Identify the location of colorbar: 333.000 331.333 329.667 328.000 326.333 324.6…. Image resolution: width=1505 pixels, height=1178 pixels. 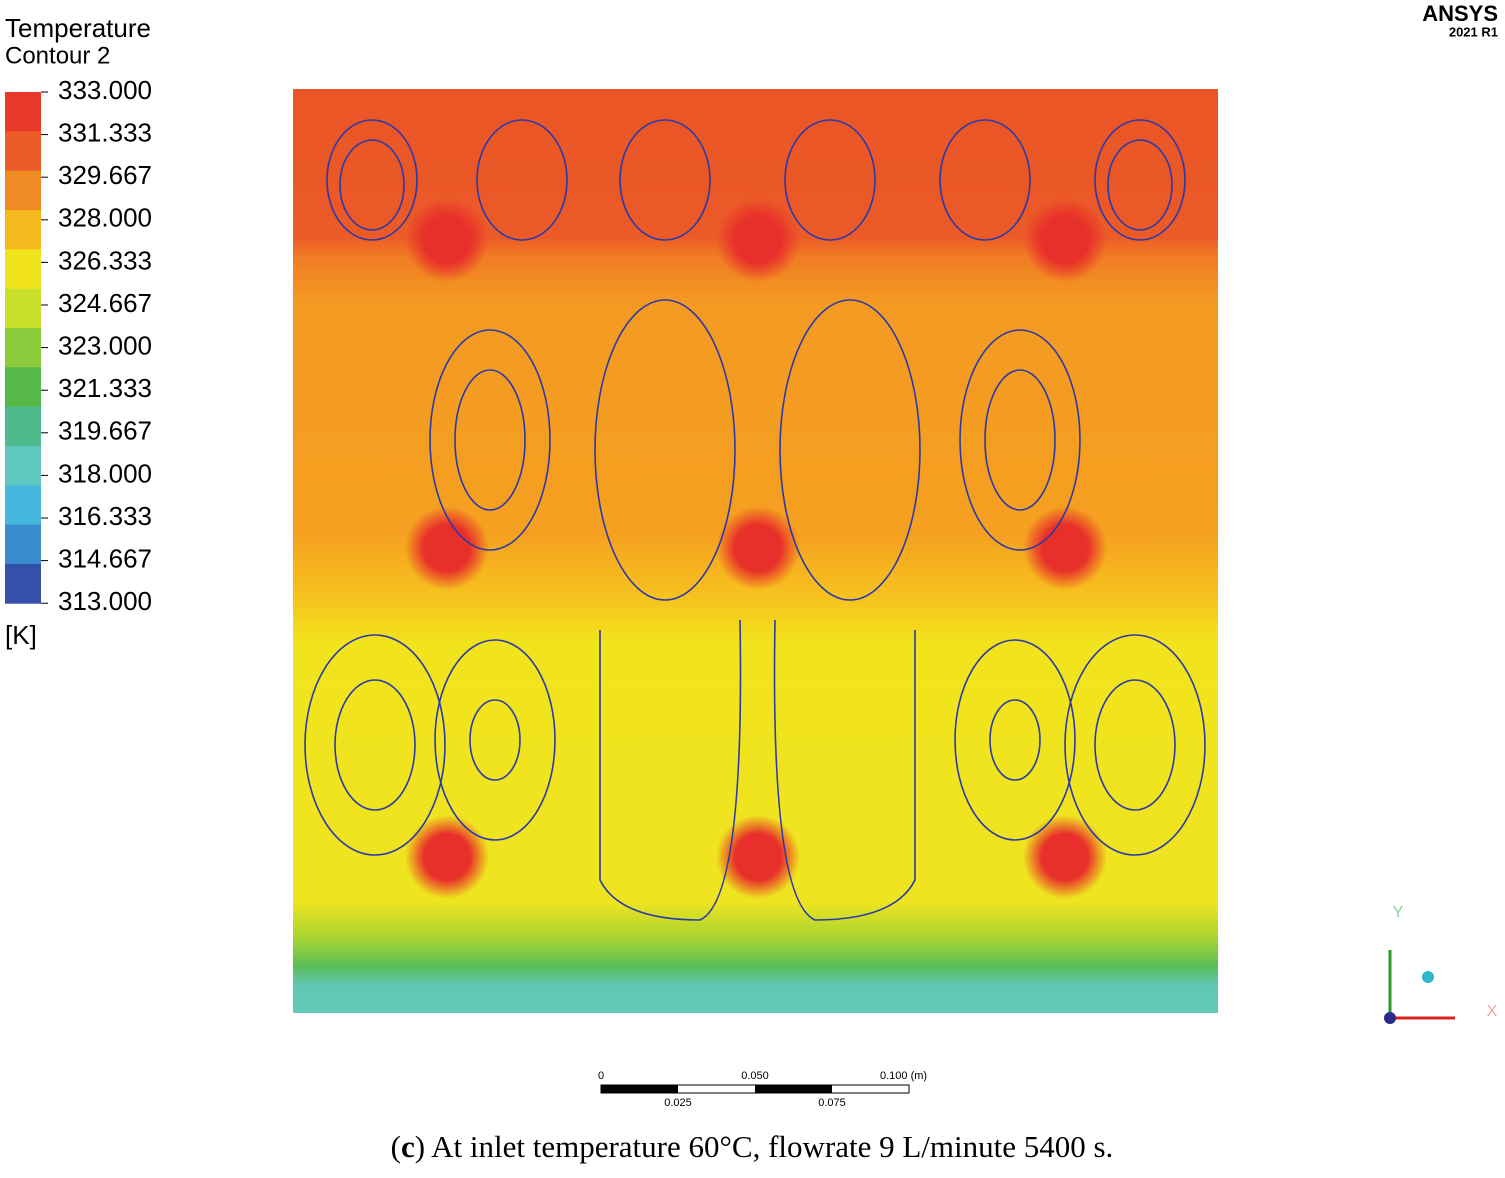
(78, 345).